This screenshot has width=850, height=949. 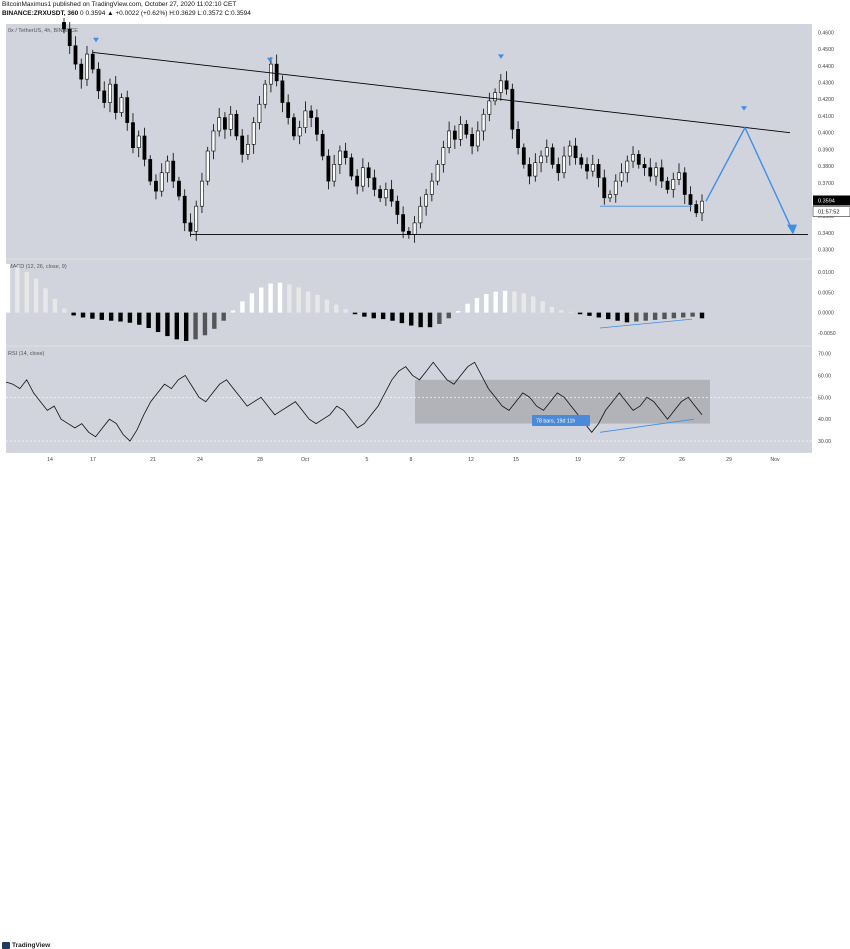 I want to click on x-tick-label: Oct, so click(x=305, y=460).